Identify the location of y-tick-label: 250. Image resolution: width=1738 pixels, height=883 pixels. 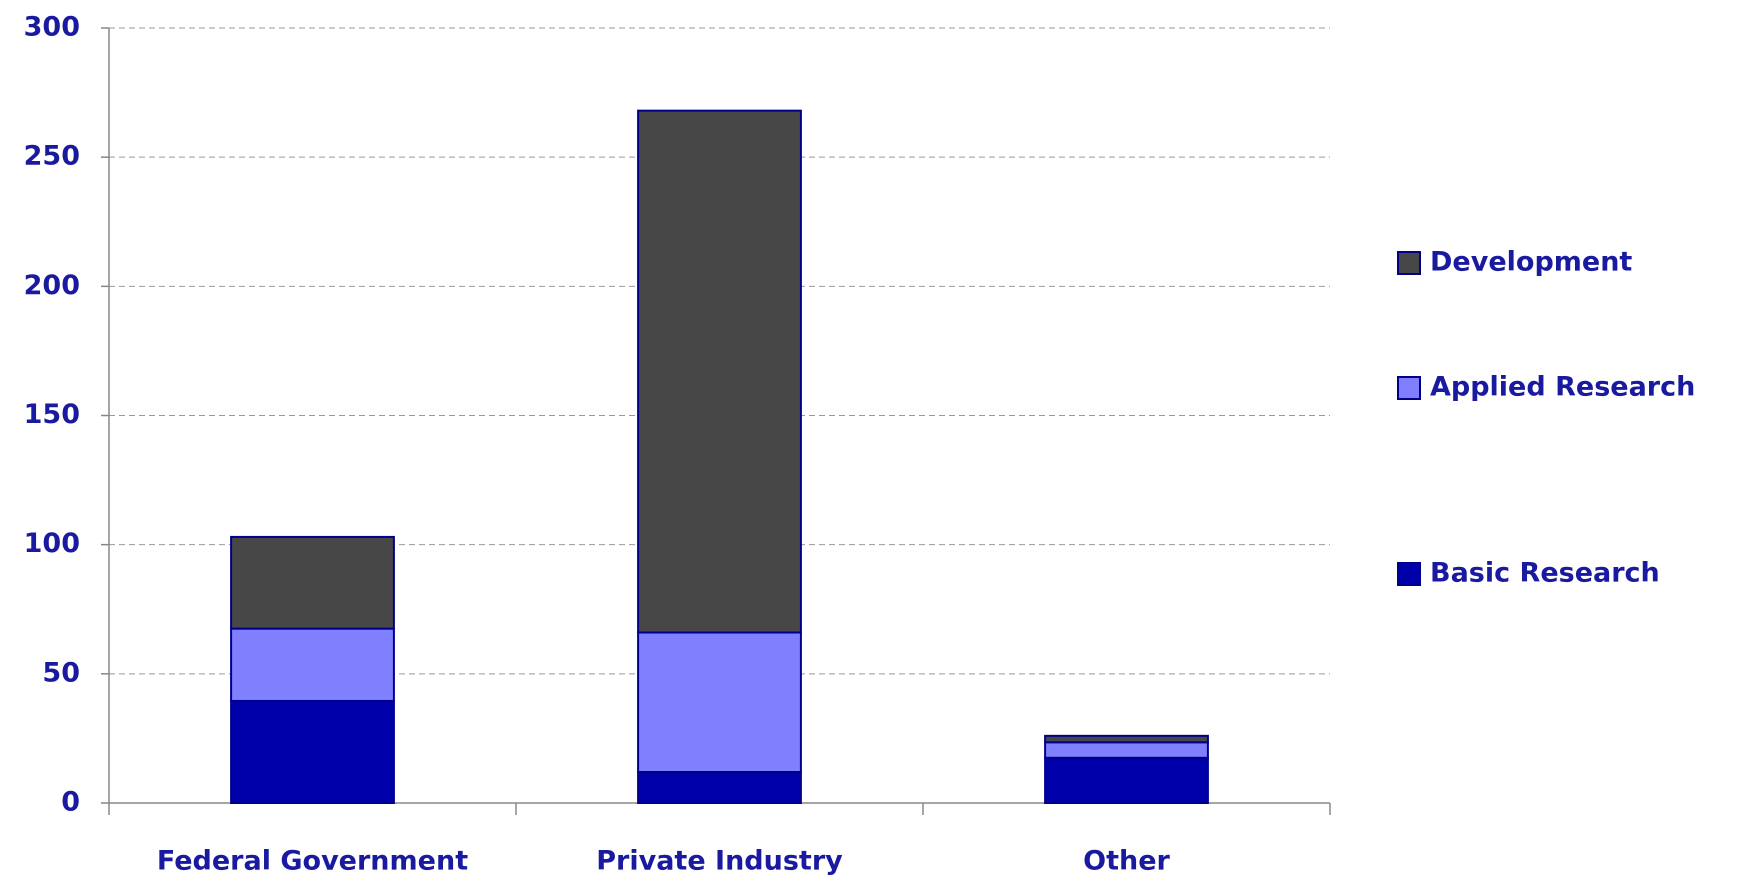
(52, 156).